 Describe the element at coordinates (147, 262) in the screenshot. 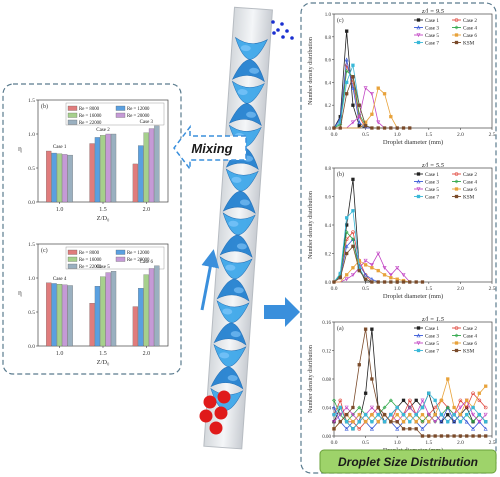

I see `case-label: Case 6` at that location.